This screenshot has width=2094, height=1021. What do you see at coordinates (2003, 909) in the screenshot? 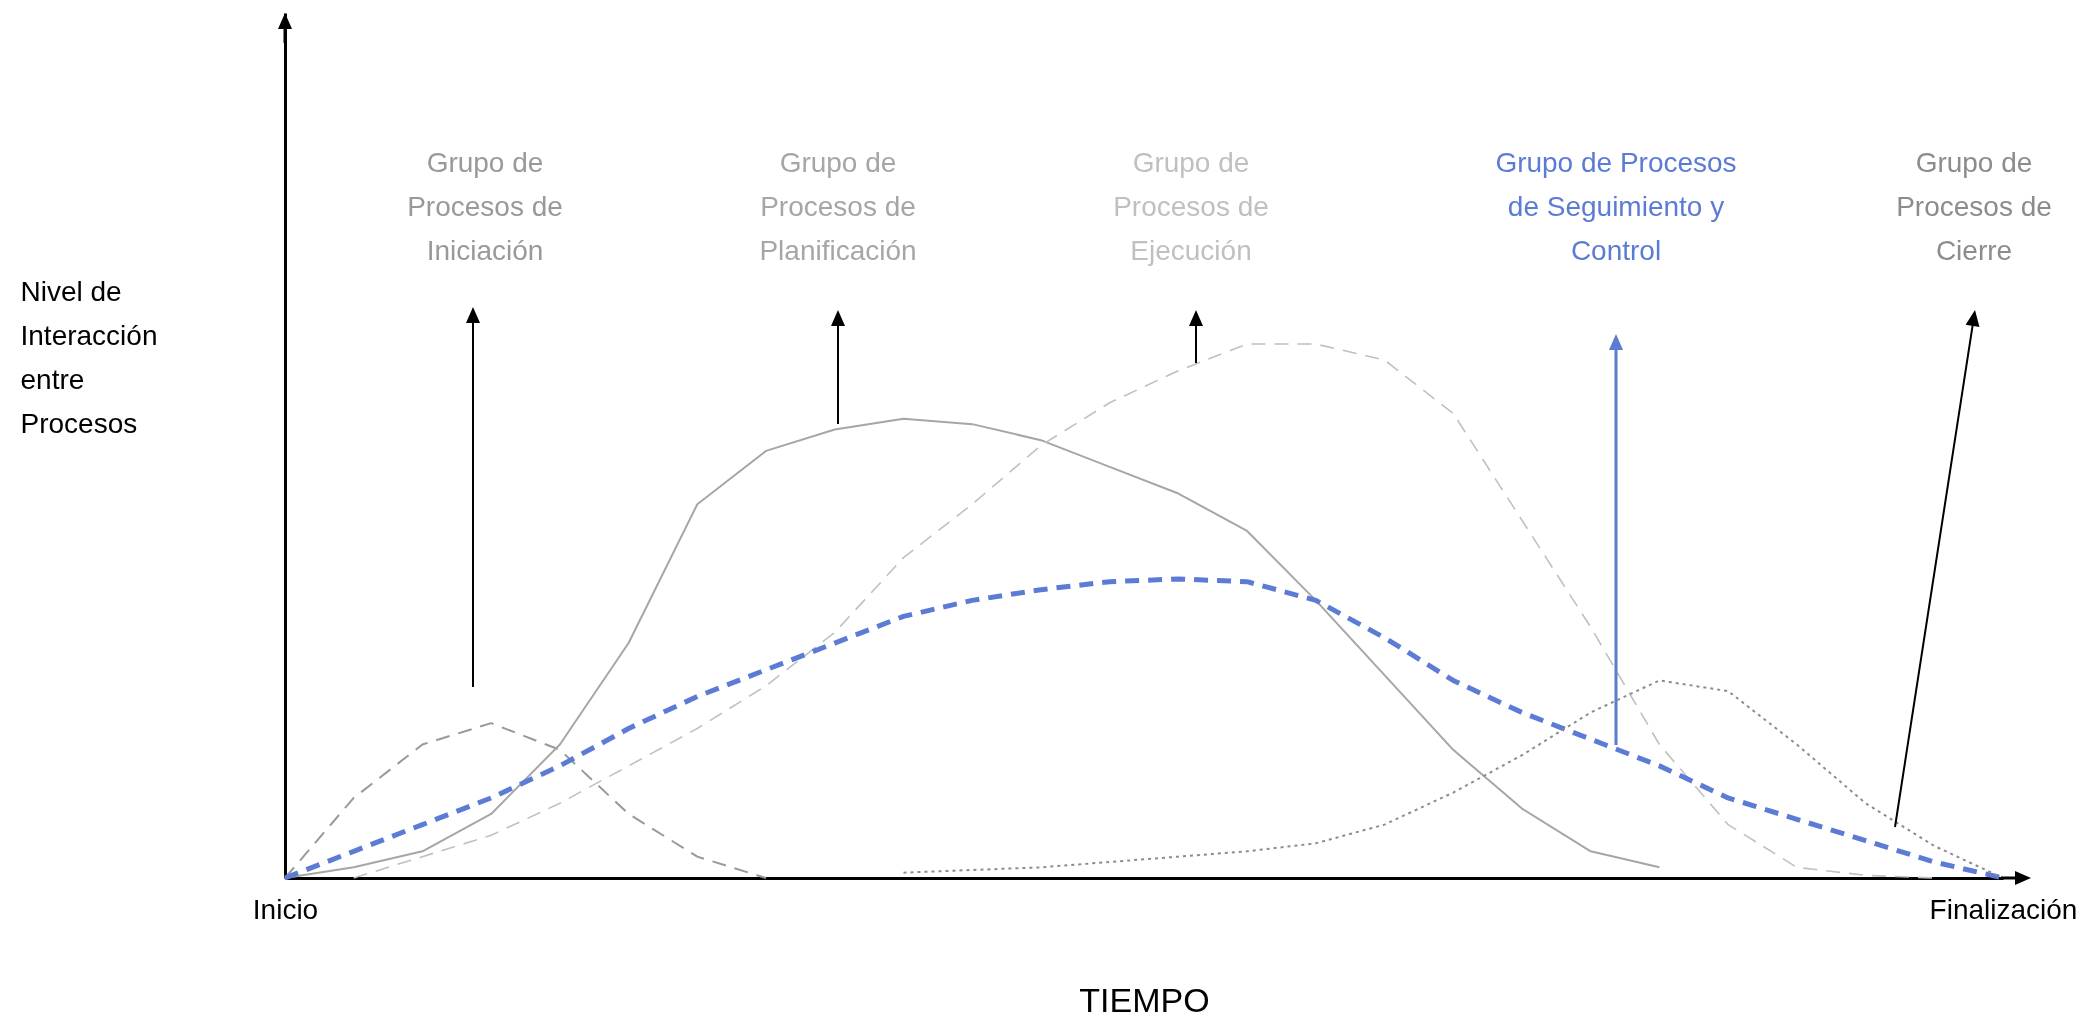
I see `x-tick-label: Finalización` at bounding box center [2003, 909].